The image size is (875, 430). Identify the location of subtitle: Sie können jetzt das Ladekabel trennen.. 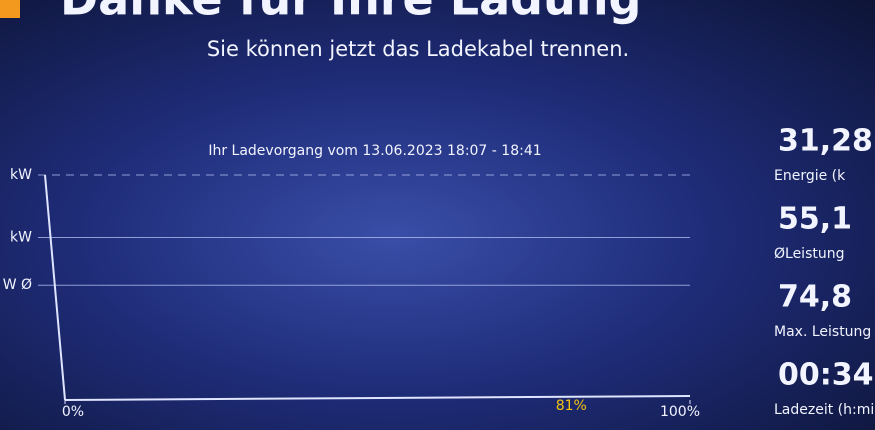
(418, 49).